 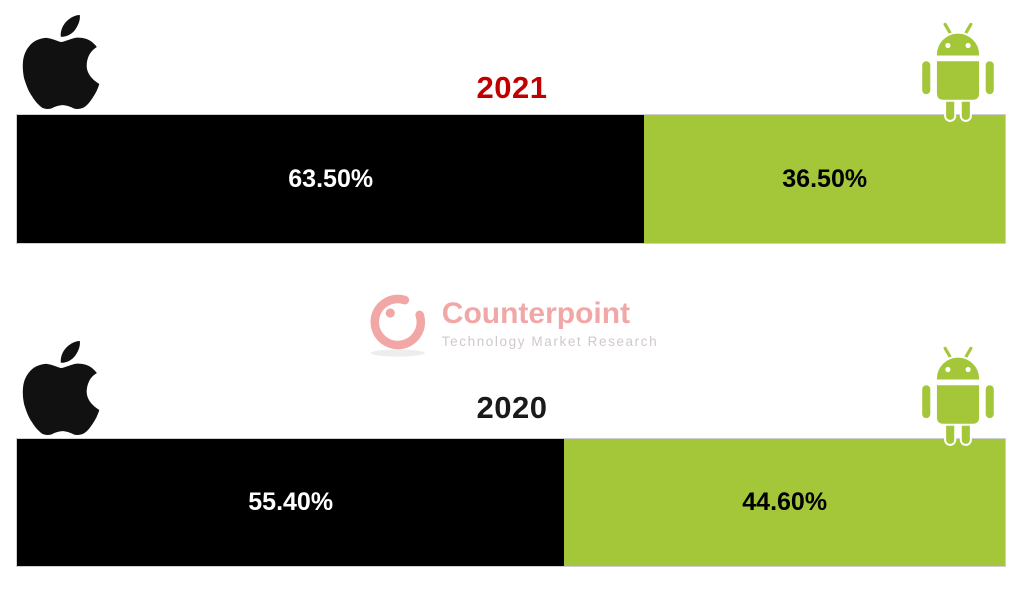 I want to click on counterpoint-watermark: Counterpoint Technology Market Research, so click(x=512, y=325).